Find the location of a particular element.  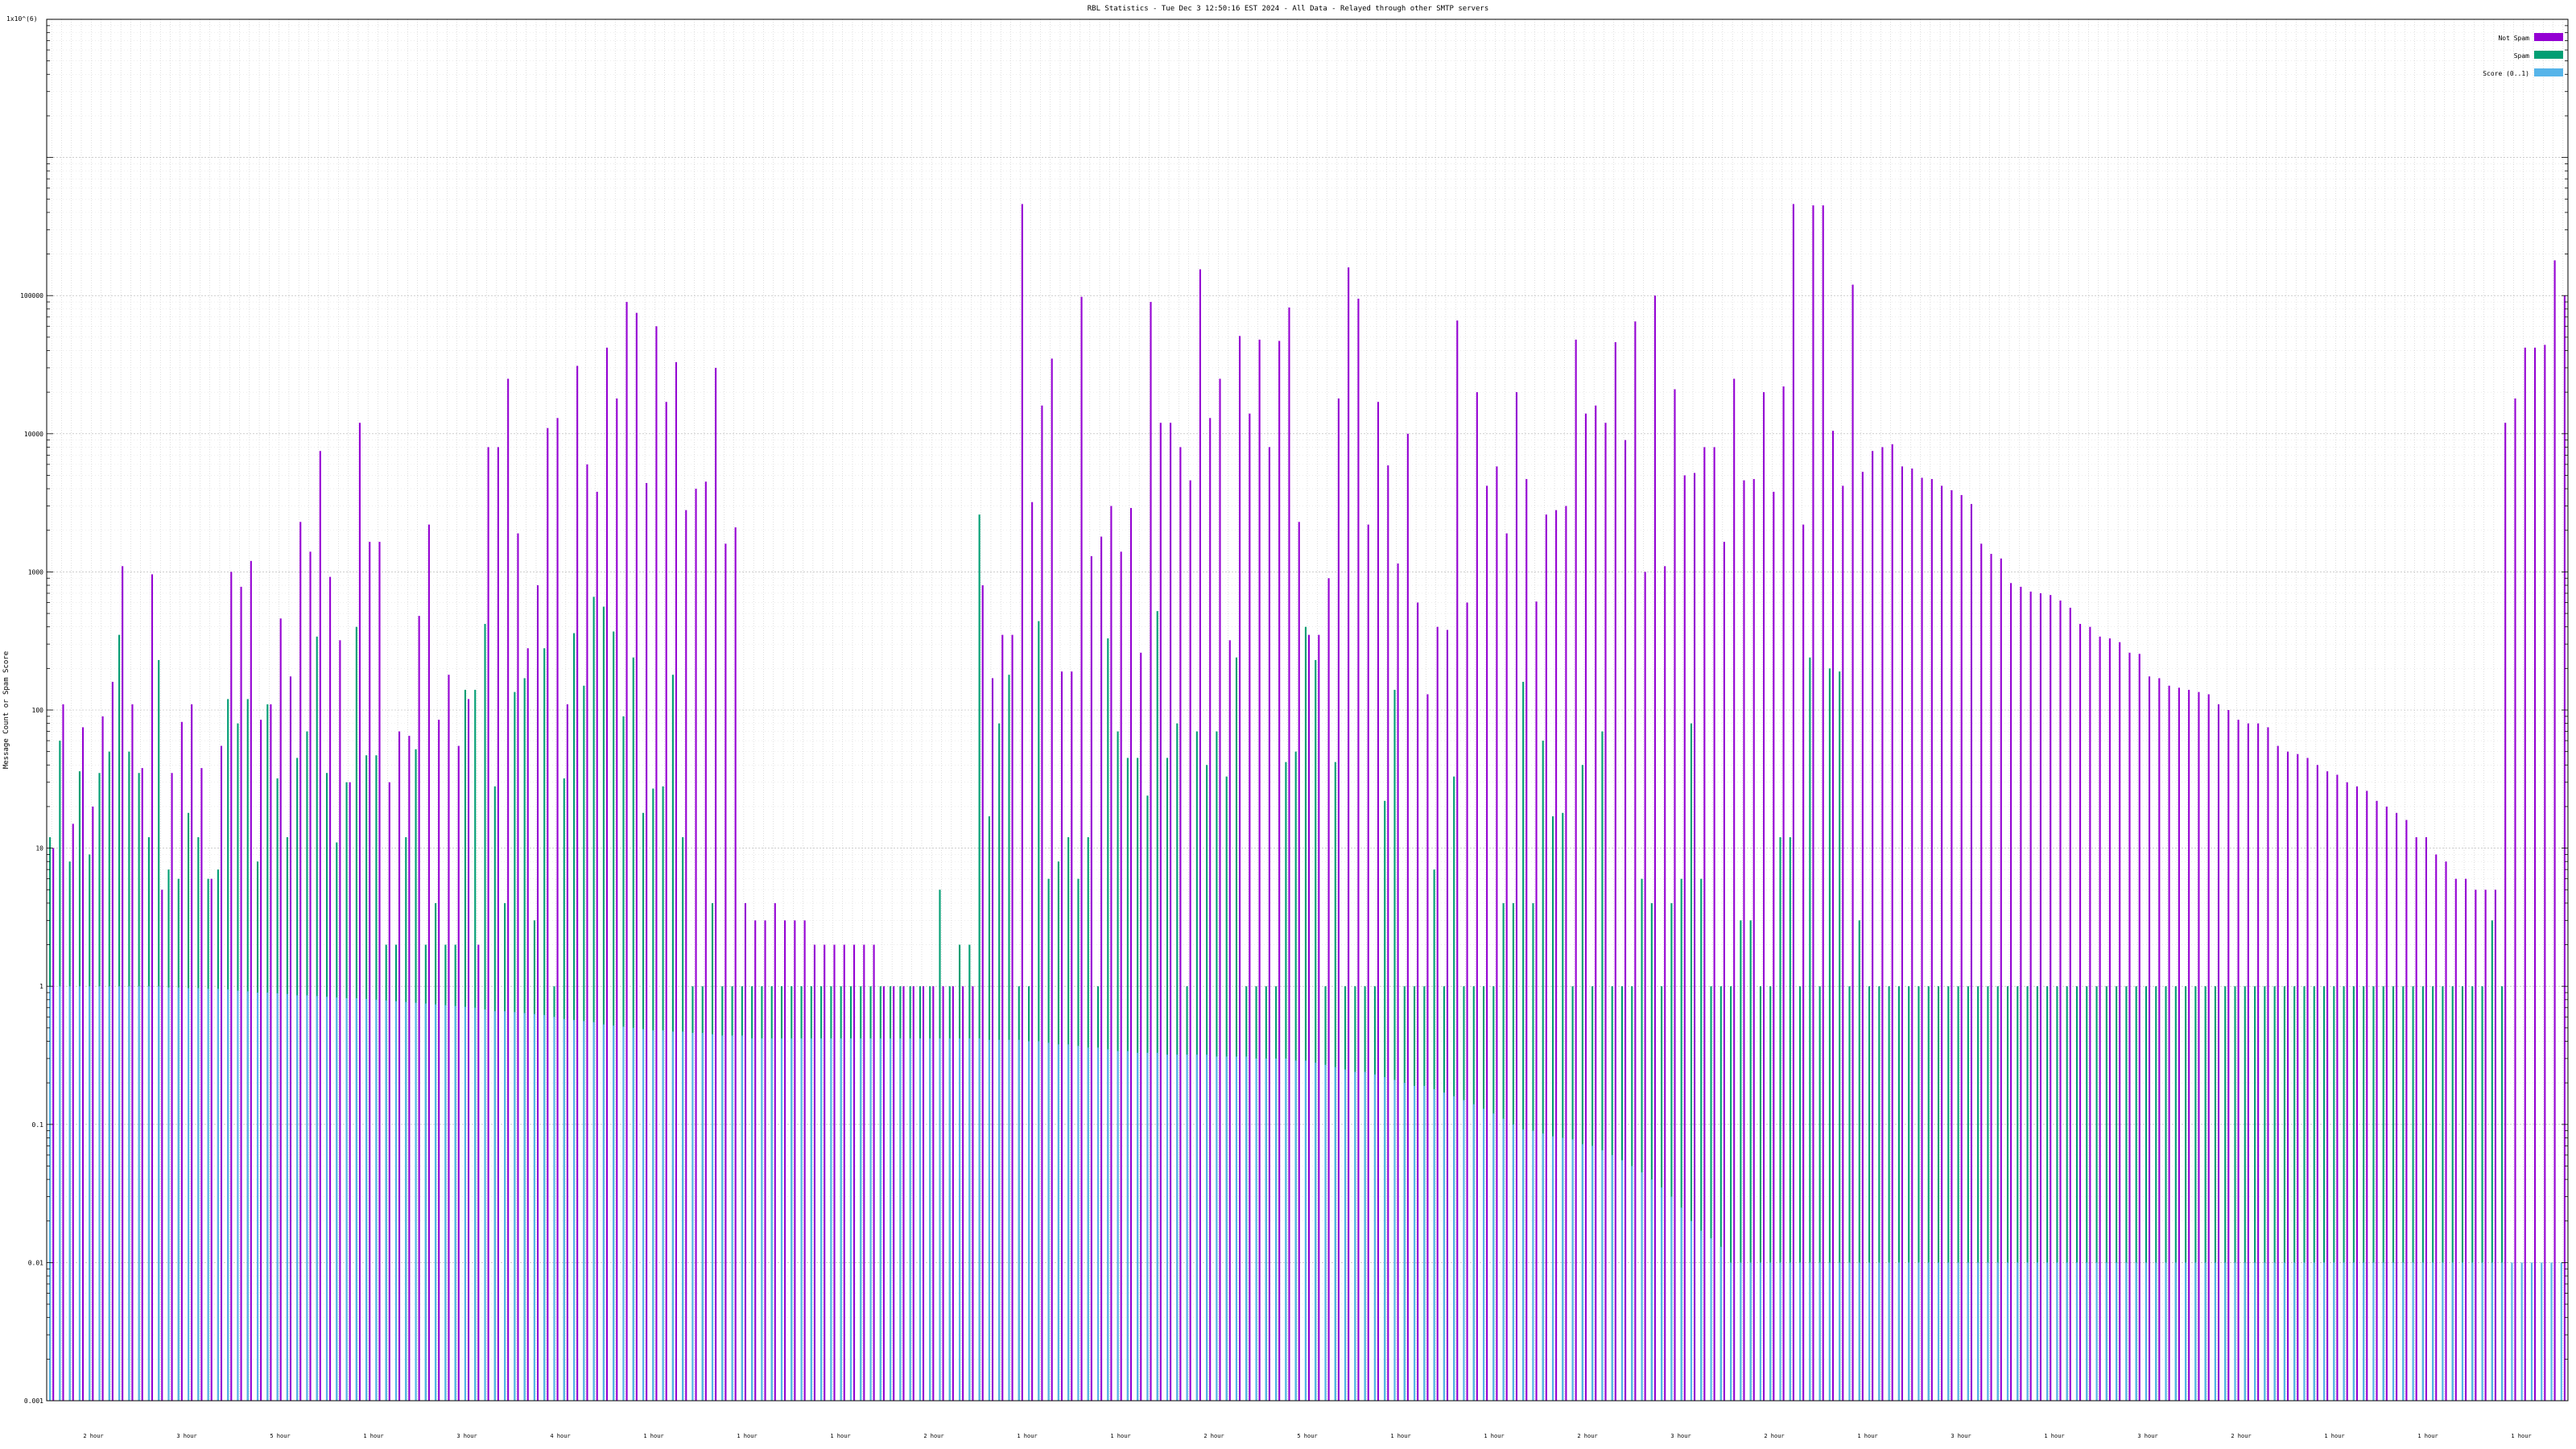

y-tick-label: 10 is located at coordinates (39, 848).